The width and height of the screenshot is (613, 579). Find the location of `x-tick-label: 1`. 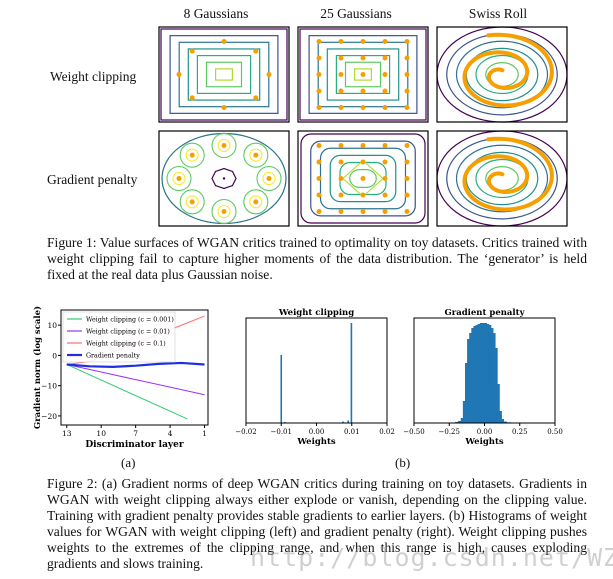

x-tick-label: 1 is located at coordinates (204, 433).